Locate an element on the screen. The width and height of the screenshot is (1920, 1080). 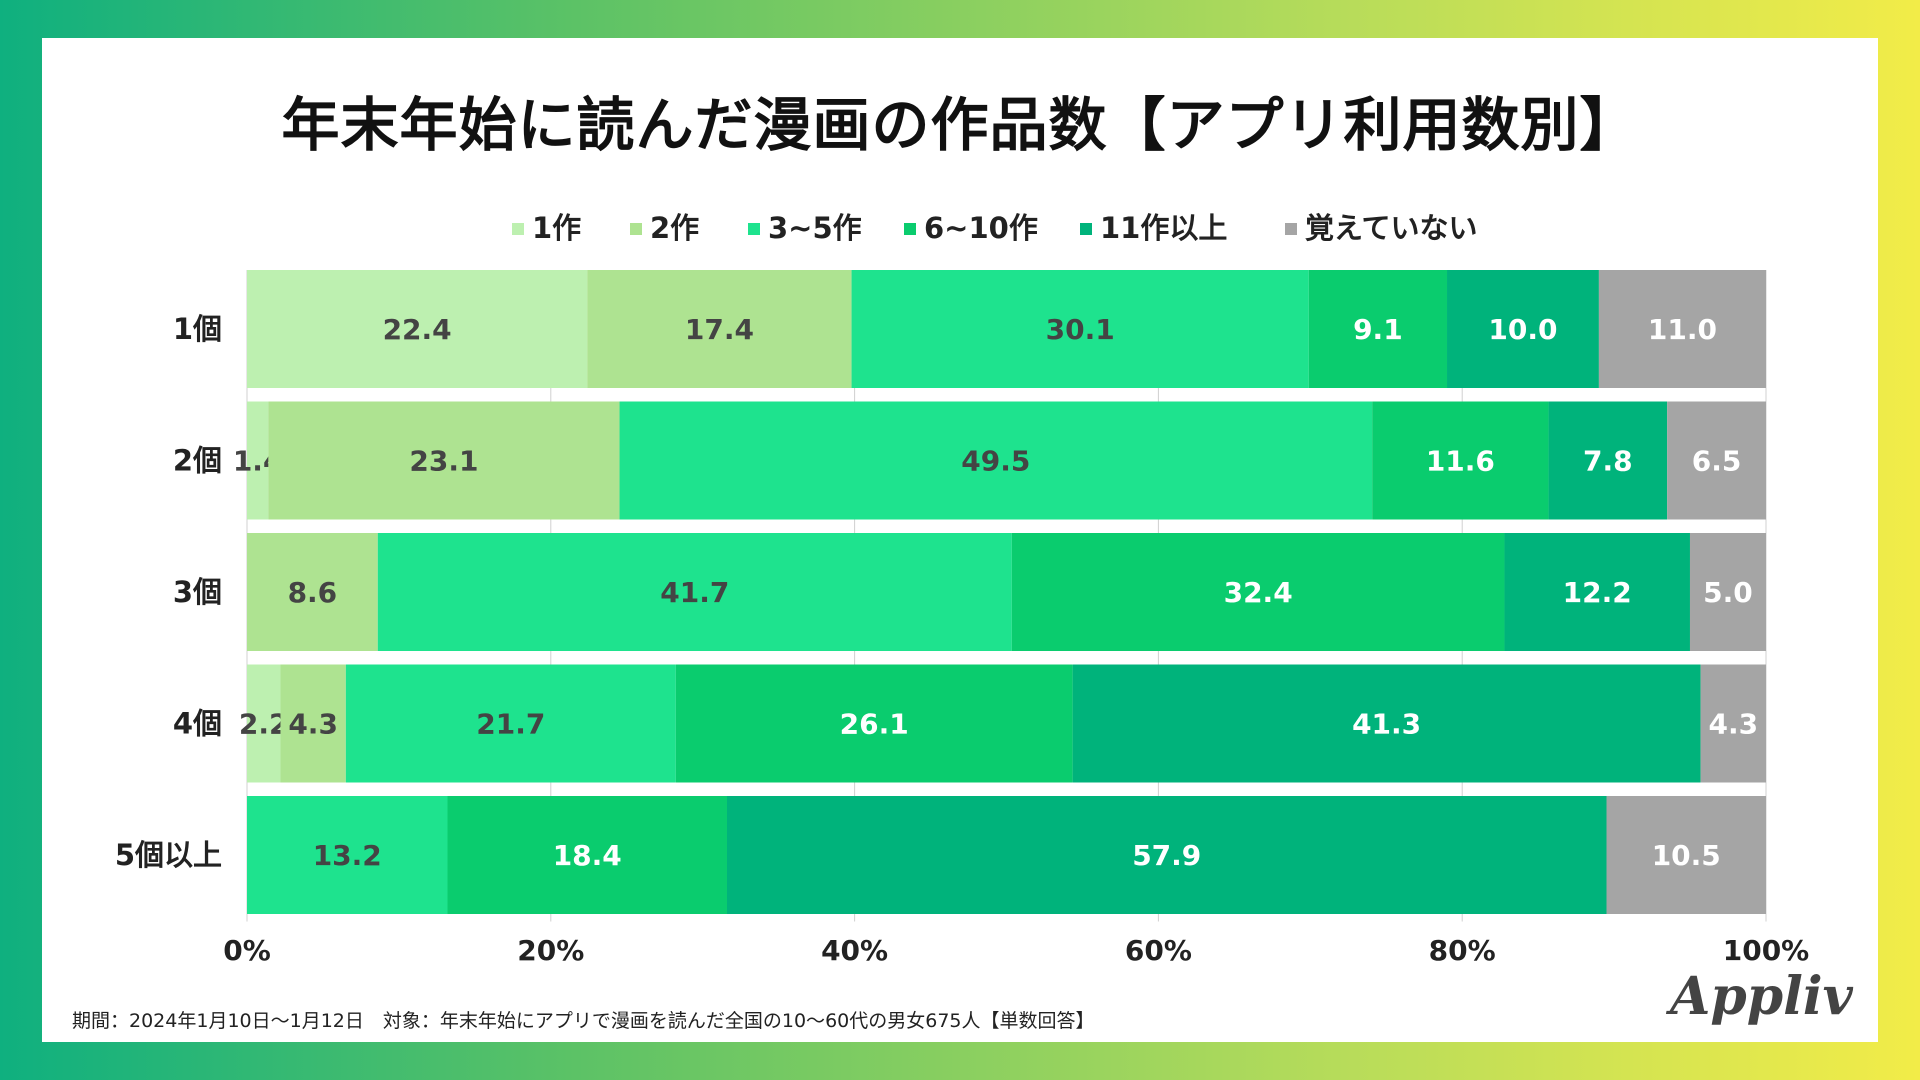
bar-value-label: 10.5 is located at coordinates (1686, 855).